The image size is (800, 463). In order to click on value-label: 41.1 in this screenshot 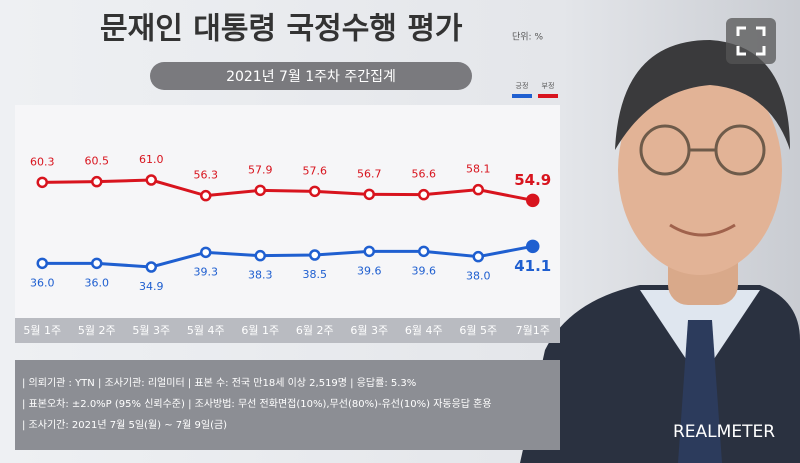, I will do `click(532, 266)`.